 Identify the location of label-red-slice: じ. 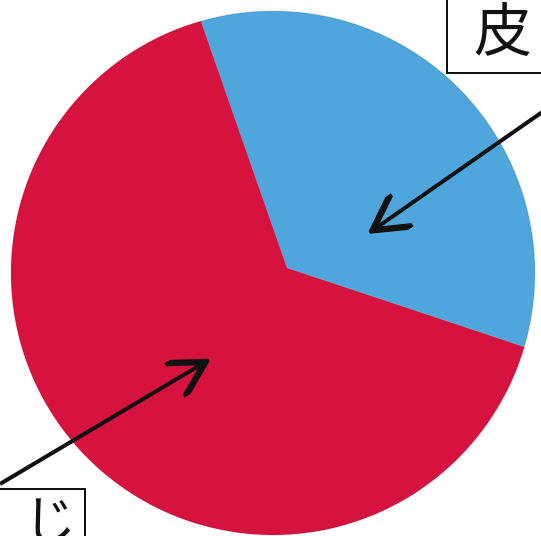
(43, 512).